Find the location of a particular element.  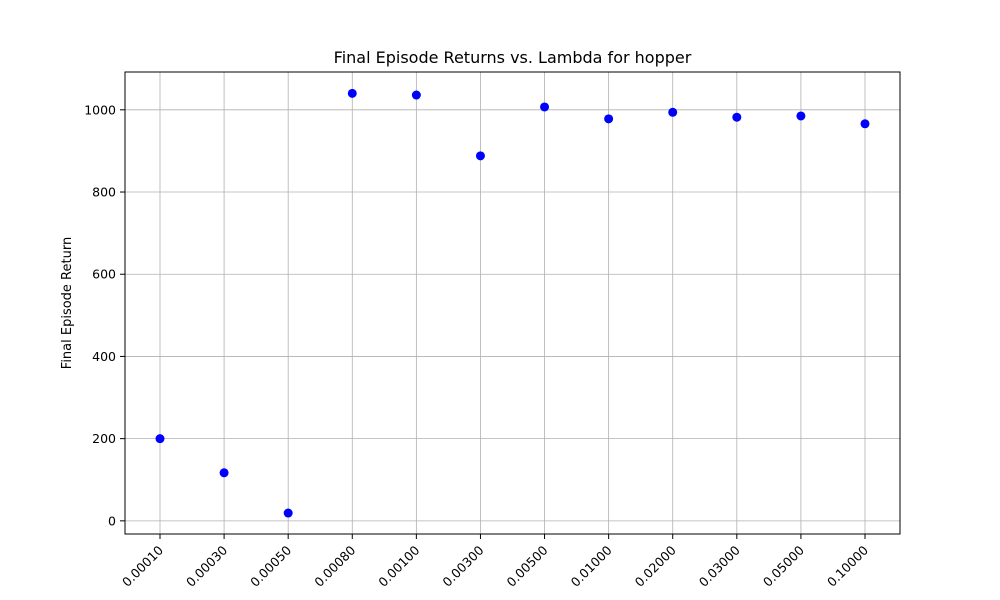

y-axis-label: Final Episode Return is located at coordinates (67, 303).